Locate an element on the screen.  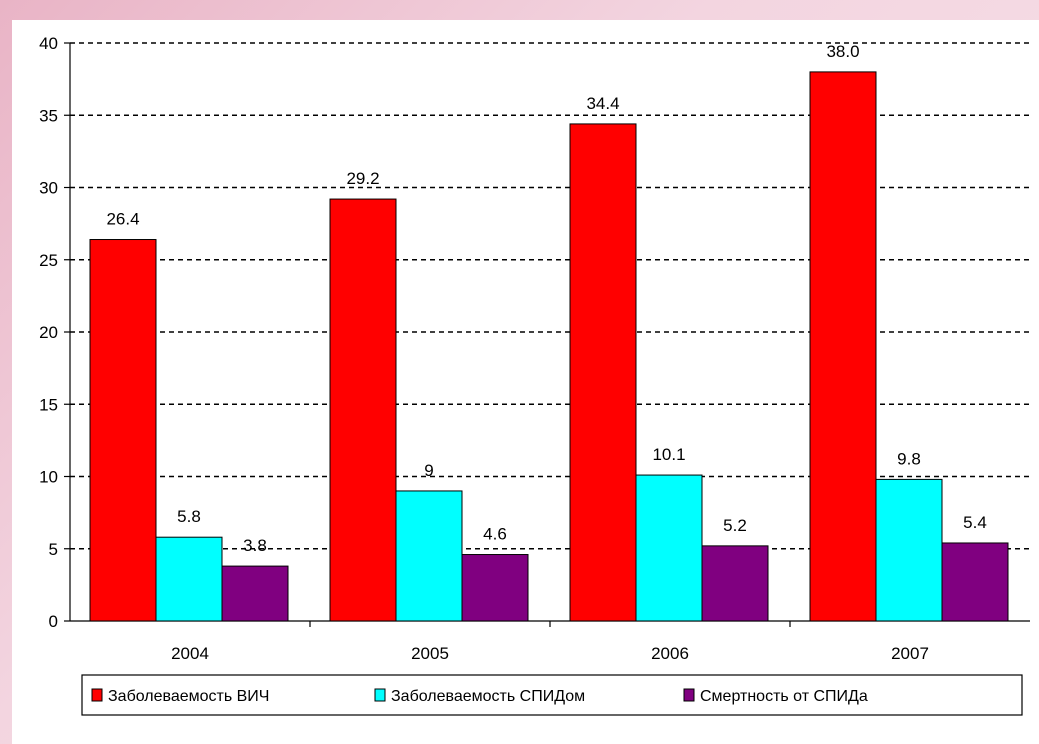
legend-label: Заболеваемость СПИДом is located at coordinates (488, 696).